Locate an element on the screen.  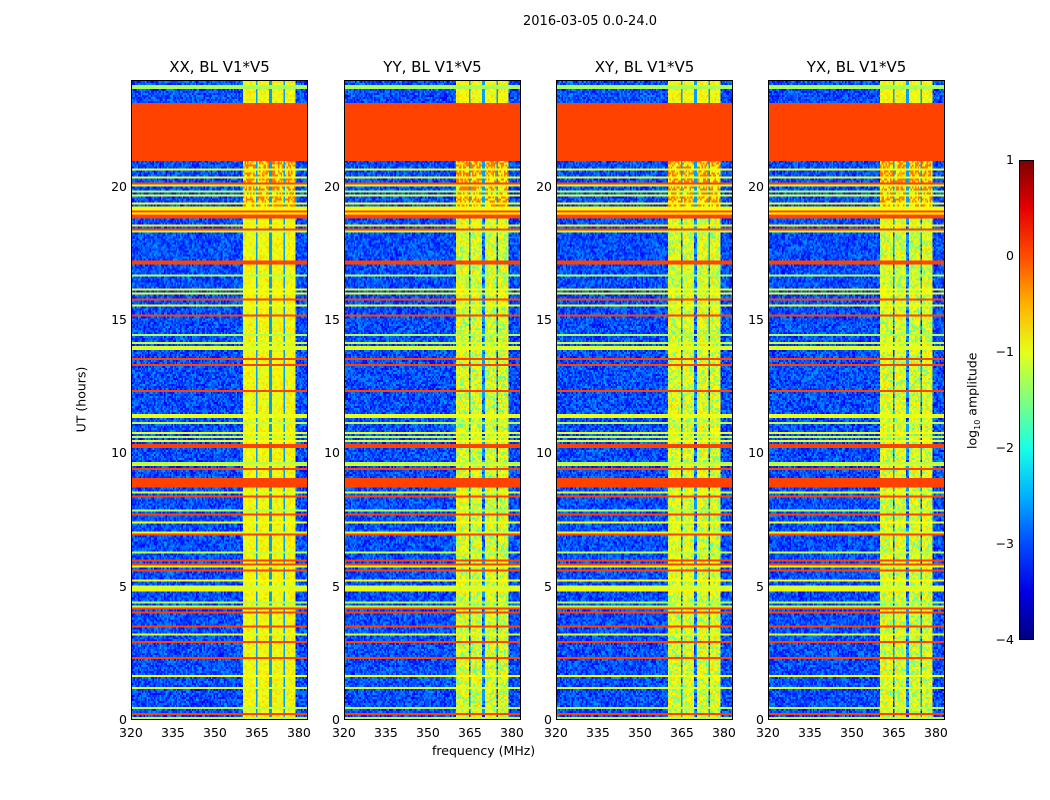
panel-title: XY, BL V1*V5 is located at coordinates (644, 67).